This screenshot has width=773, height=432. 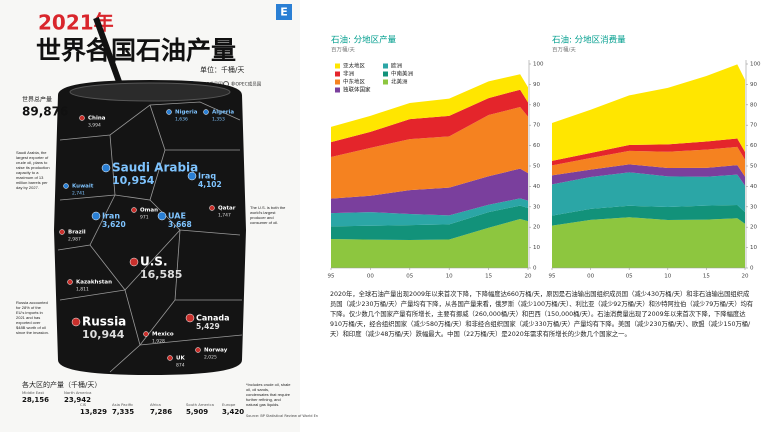 I want to click on unit: 单位：千桶/天, so click(x=222, y=69).